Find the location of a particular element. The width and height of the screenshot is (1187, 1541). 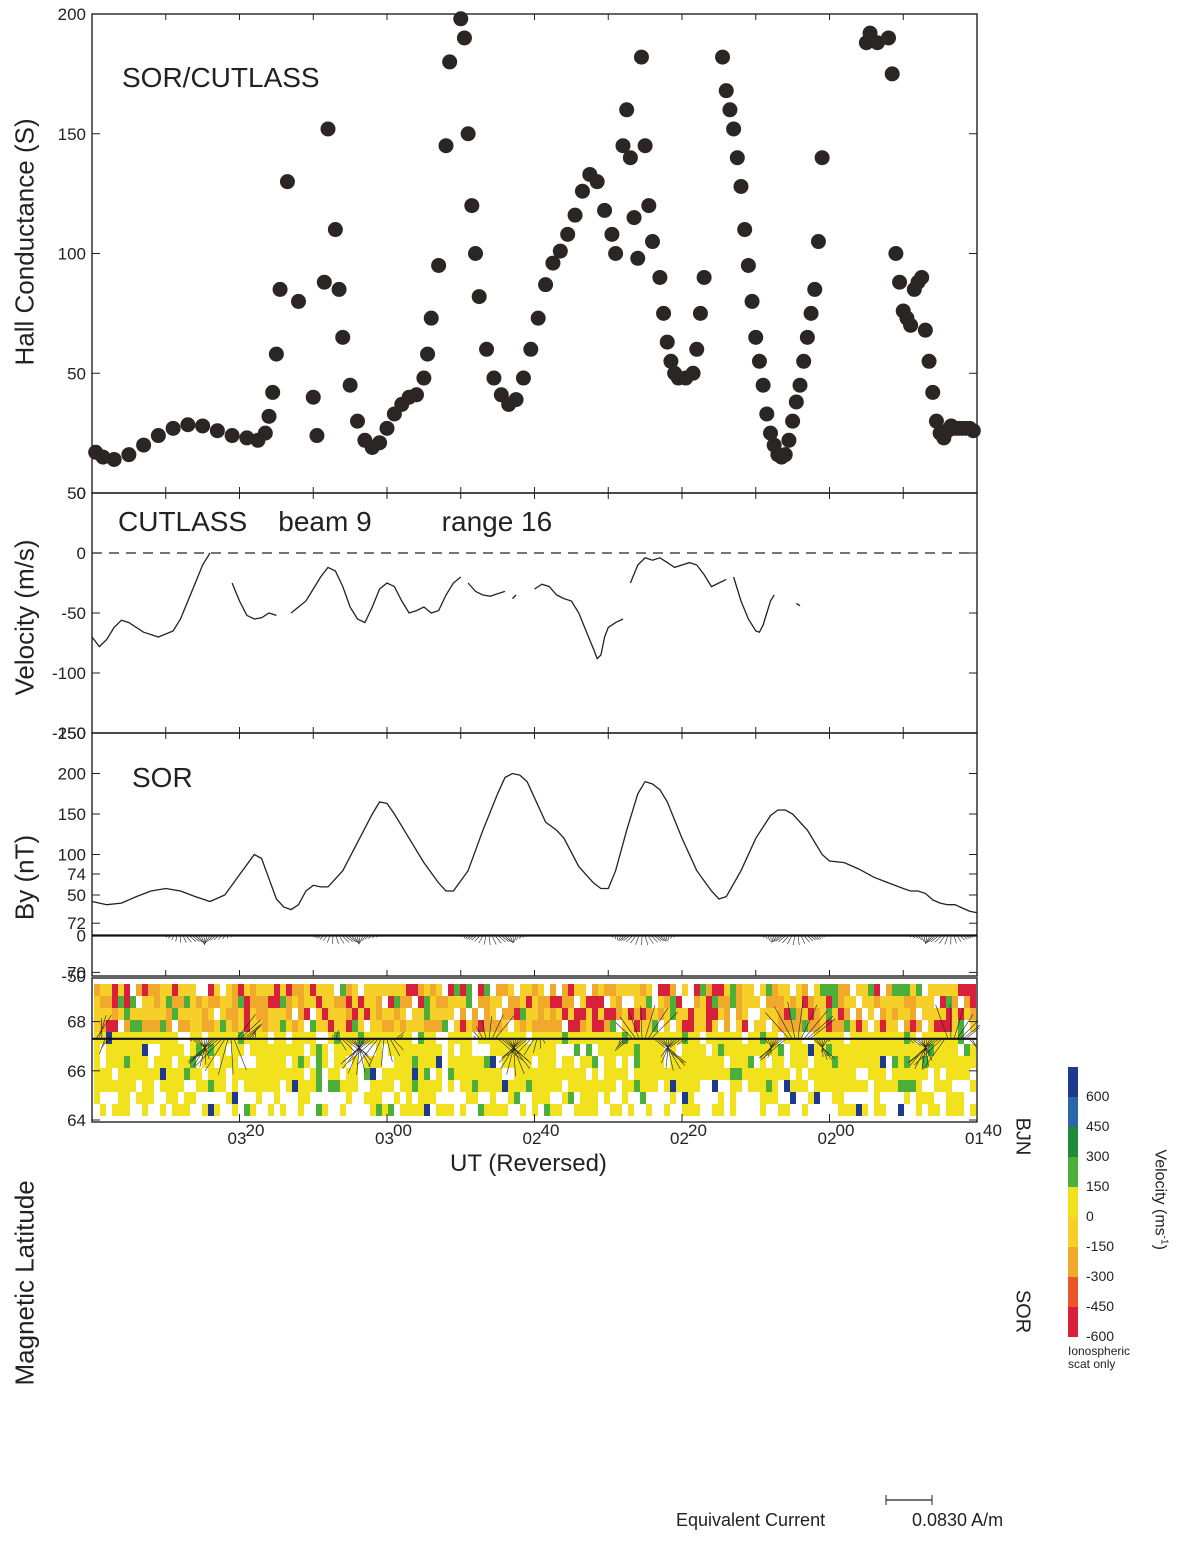

colorbar-title-close: ) is located at coordinates (1160, 1247).